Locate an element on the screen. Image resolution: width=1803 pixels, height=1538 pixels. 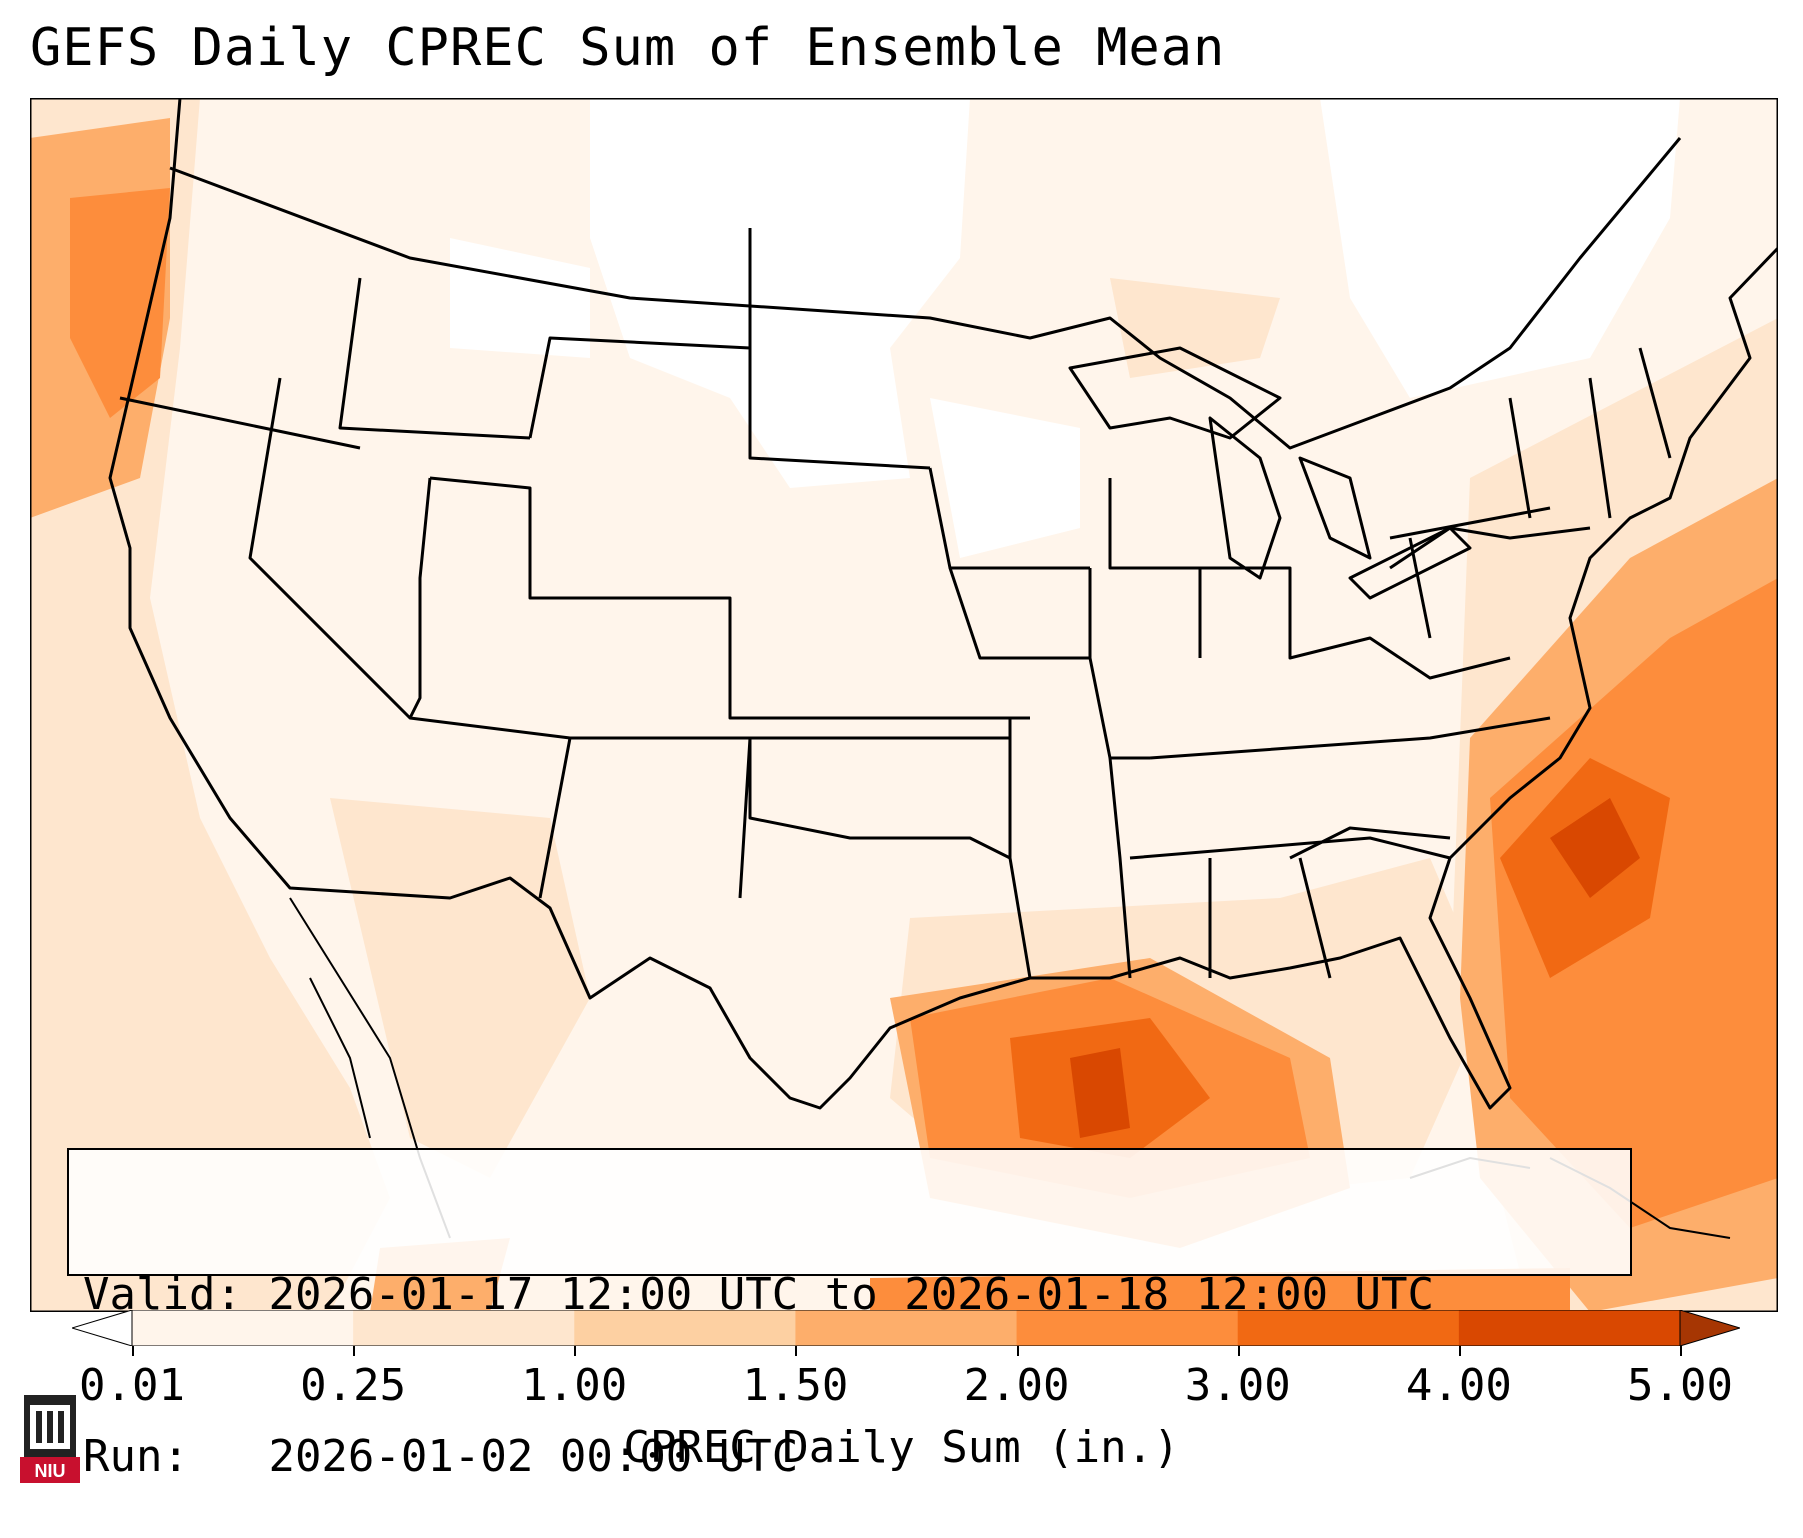
run-line: Run: 2026-01-02 00:00 UTC is located at coordinates (849, 1457).